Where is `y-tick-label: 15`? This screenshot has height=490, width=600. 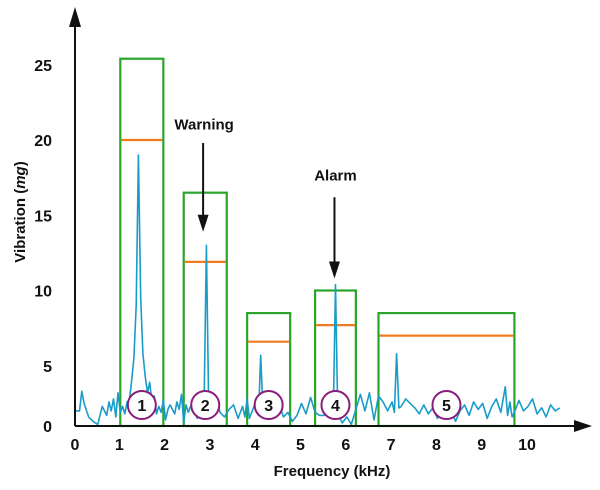
y-tick-label: 15 is located at coordinates (43, 216).